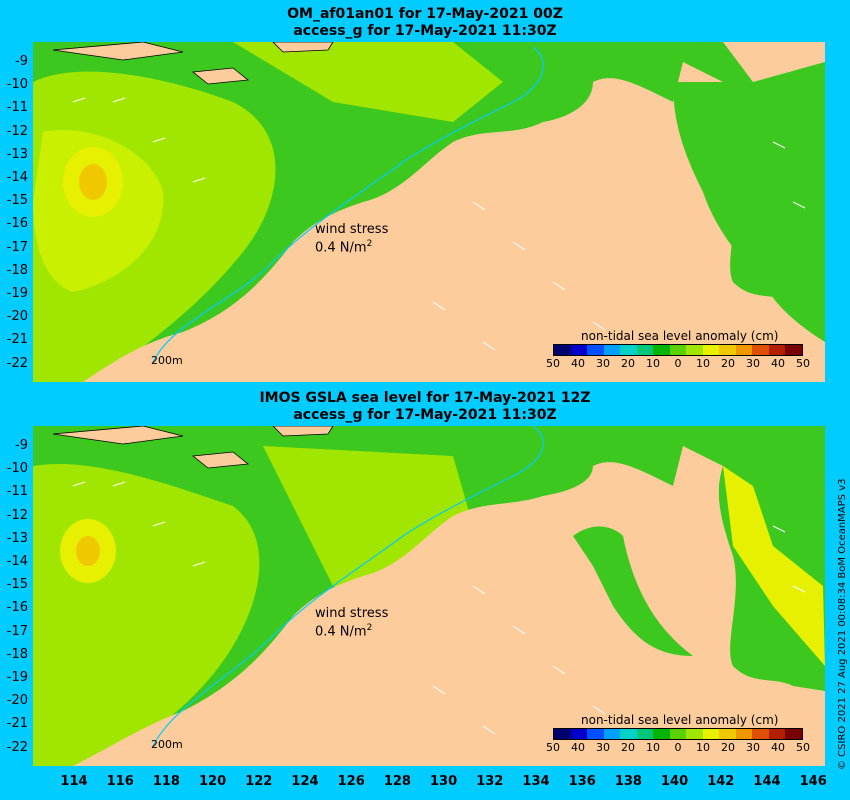 This screenshot has width=850, height=800. I want to click on x-tick-label: 136, so click(582, 781).